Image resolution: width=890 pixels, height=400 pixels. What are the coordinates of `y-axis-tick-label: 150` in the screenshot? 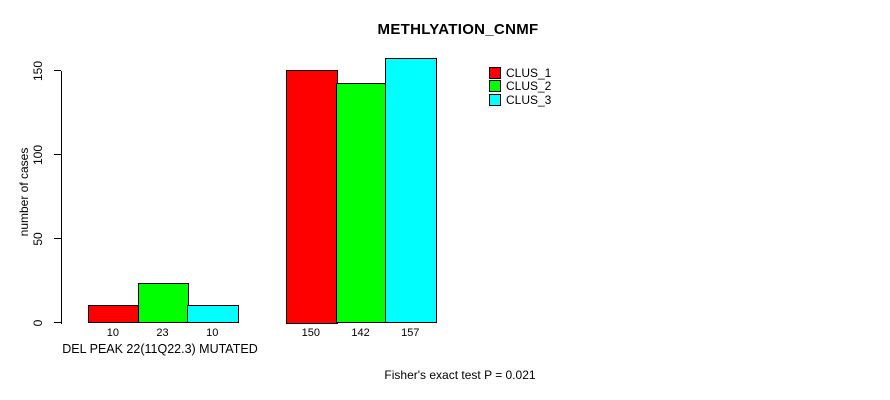 It's located at (38, 70).